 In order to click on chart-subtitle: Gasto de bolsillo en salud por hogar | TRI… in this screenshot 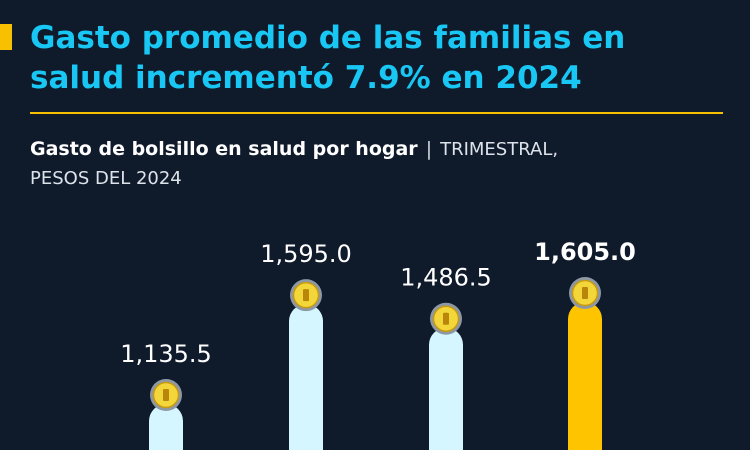, I will do `click(375, 164)`.